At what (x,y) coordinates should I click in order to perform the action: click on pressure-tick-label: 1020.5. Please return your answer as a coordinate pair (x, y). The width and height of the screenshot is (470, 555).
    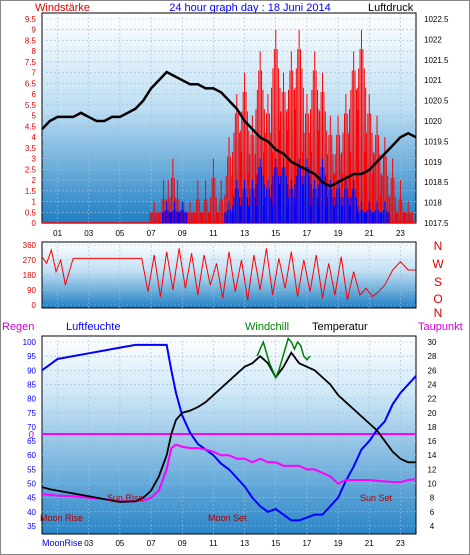
    Looking at the image, I should click on (436, 101).